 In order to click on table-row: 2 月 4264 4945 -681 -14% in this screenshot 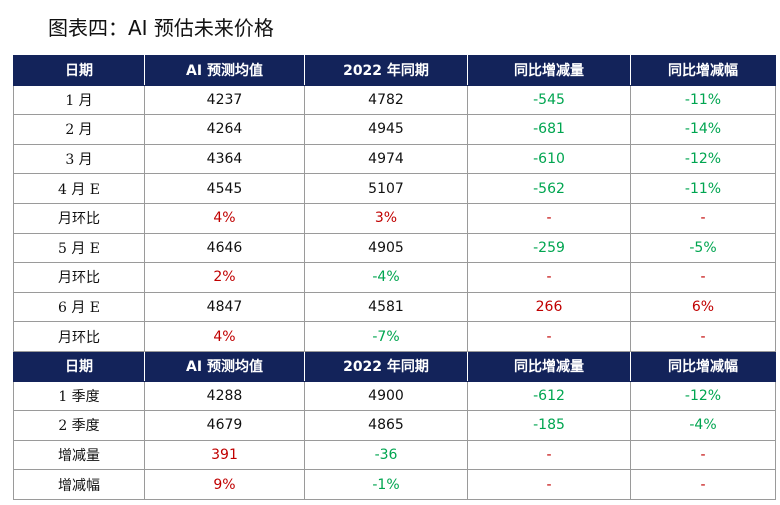, I will do `click(394, 129)`.